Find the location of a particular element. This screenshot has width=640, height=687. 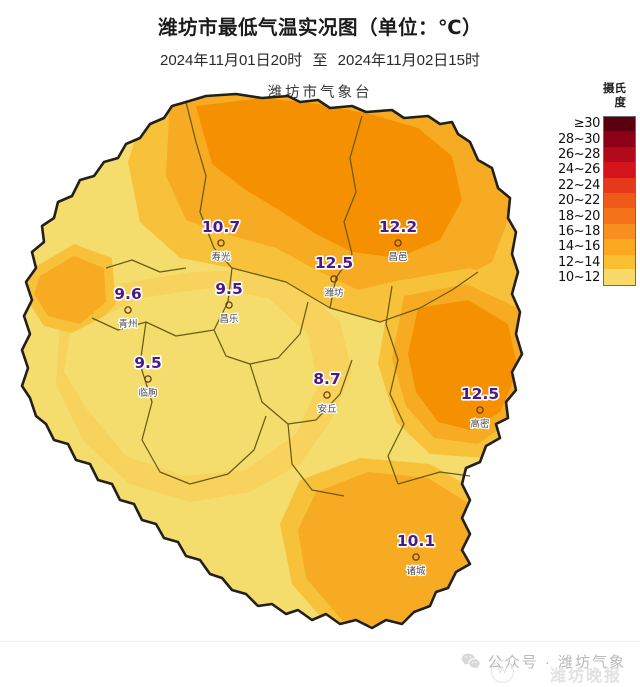

legend-item: ≥30 is located at coordinates (590, 123).